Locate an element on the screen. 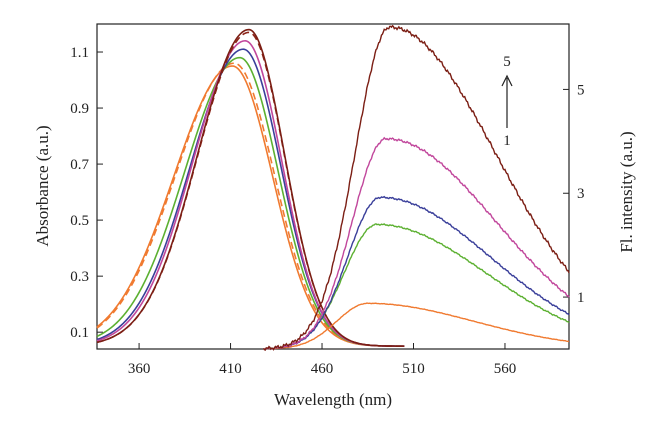 This screenshot has width=660, height=444. x-tick-label: 460 is located at coordinates (322, 369).